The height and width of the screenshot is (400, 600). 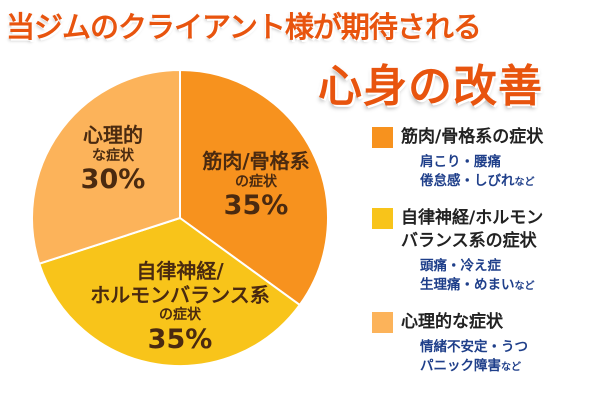 What do you see at coordinates (474, 347) in the screenshot?
I see `legend-detail-psych-1: 情緒不安定・うつ` at bounding box center [474, 347].